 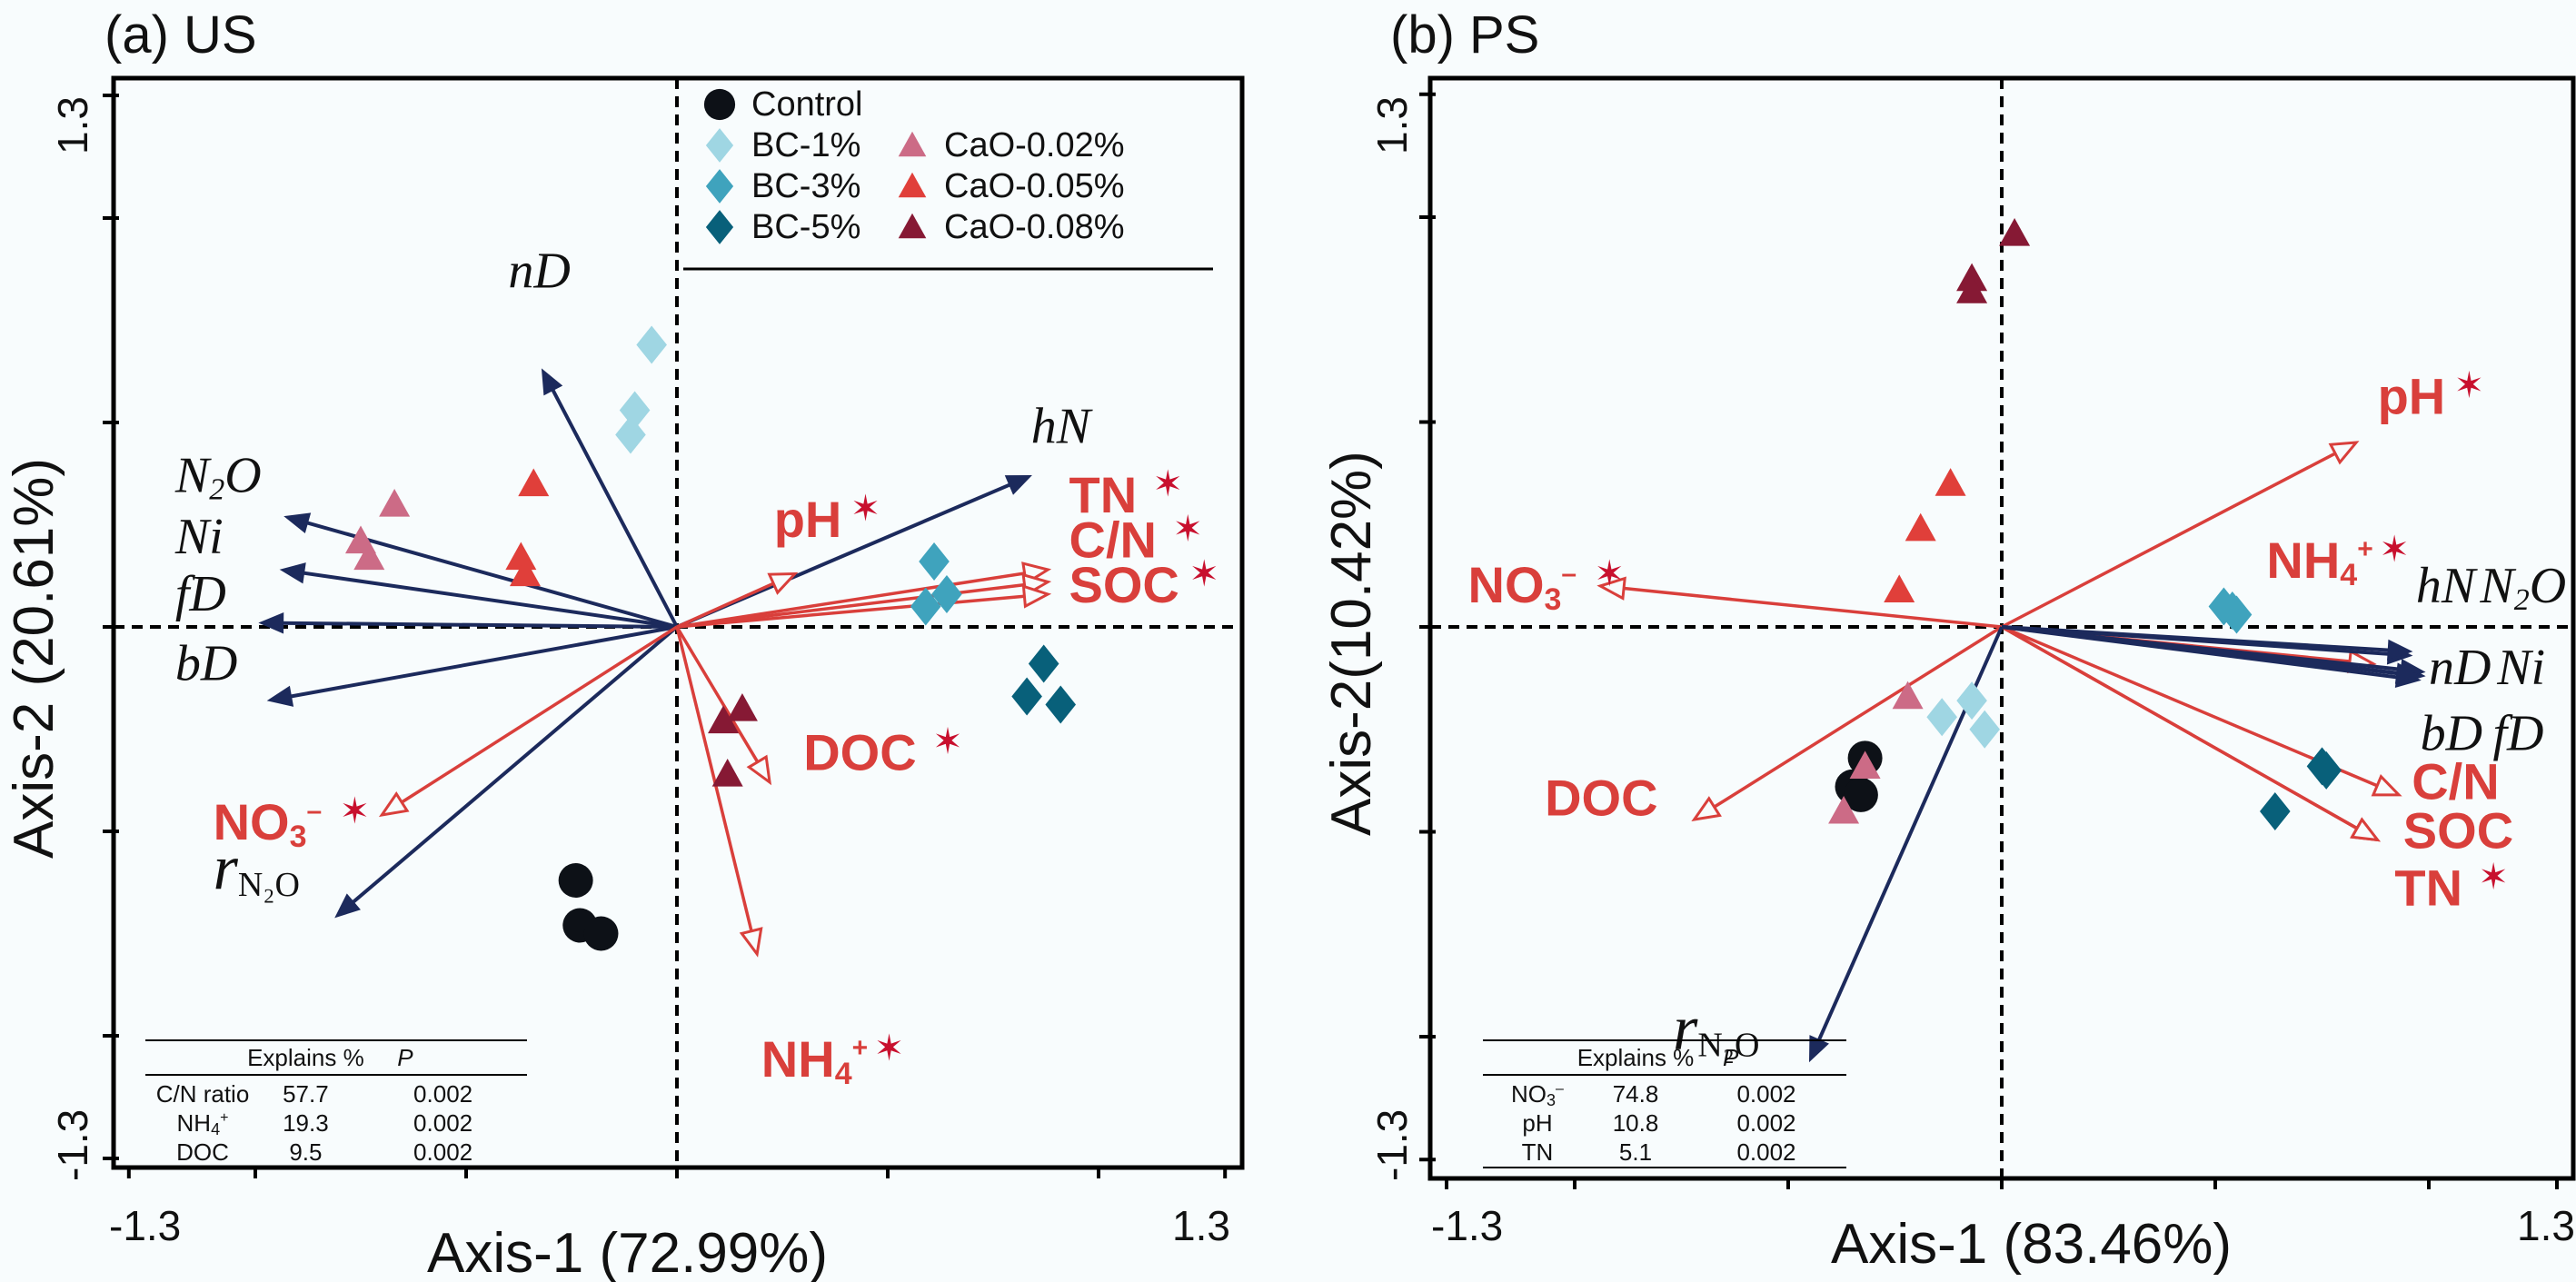 I want to click on panel-a-title: (a) US, so click(x=180, y=35).